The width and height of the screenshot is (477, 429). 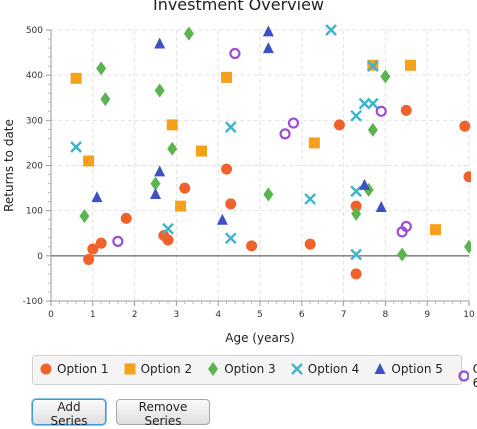 What do you see at coordinates (83, 369) in the screenshot?
I see `legend-label: Option 1` at bounding box center [83, 369].